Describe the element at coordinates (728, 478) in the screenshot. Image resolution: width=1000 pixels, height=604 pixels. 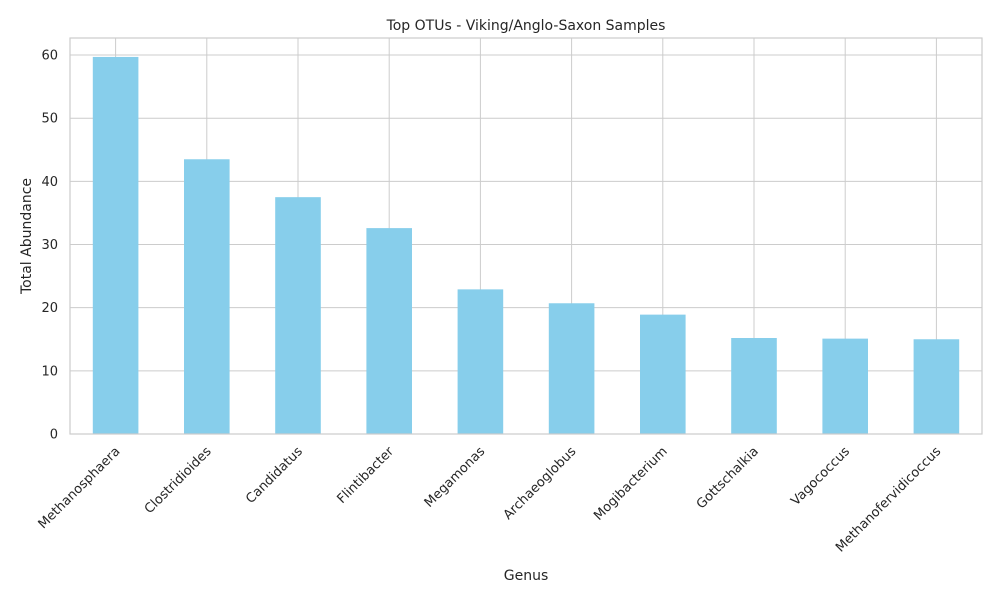
I see `x-tick-label: Gottschalkia` at that location.